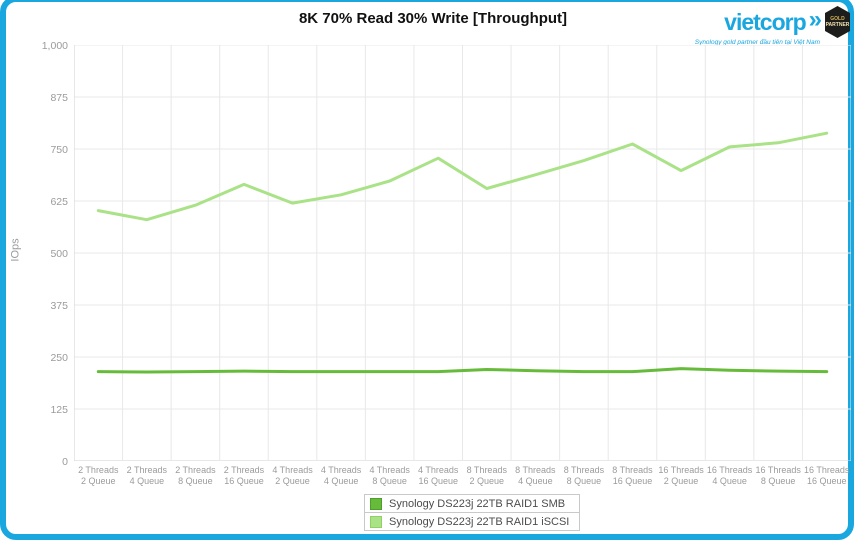 Image resolution: width=854 pixels, height=542 pixels. I want to click on x-tick-label: 16 Threads 2 Queue, so click(681, 475).